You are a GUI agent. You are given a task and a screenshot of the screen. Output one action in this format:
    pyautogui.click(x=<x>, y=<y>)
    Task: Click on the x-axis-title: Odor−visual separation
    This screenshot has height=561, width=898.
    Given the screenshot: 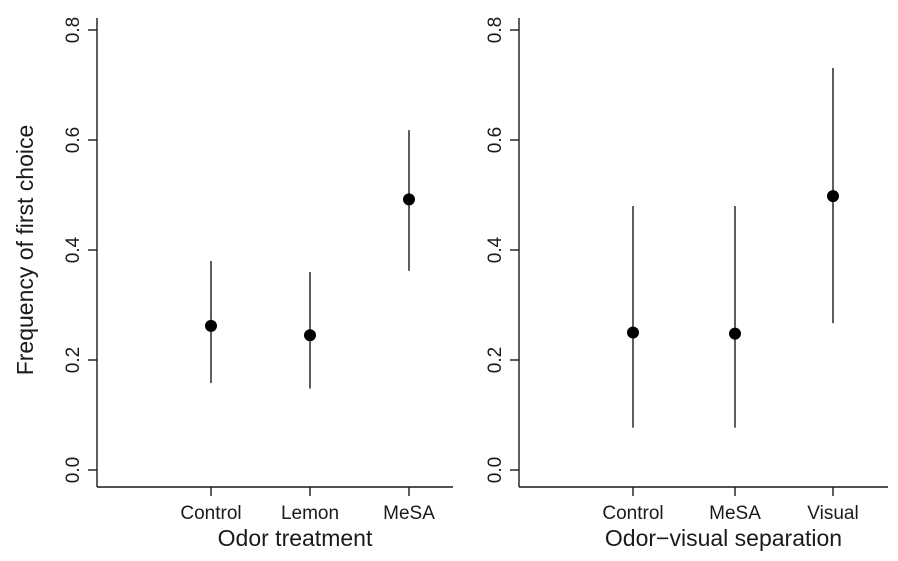 What is the action you would take?
    pyautogui.click(x=723, y=538)
    